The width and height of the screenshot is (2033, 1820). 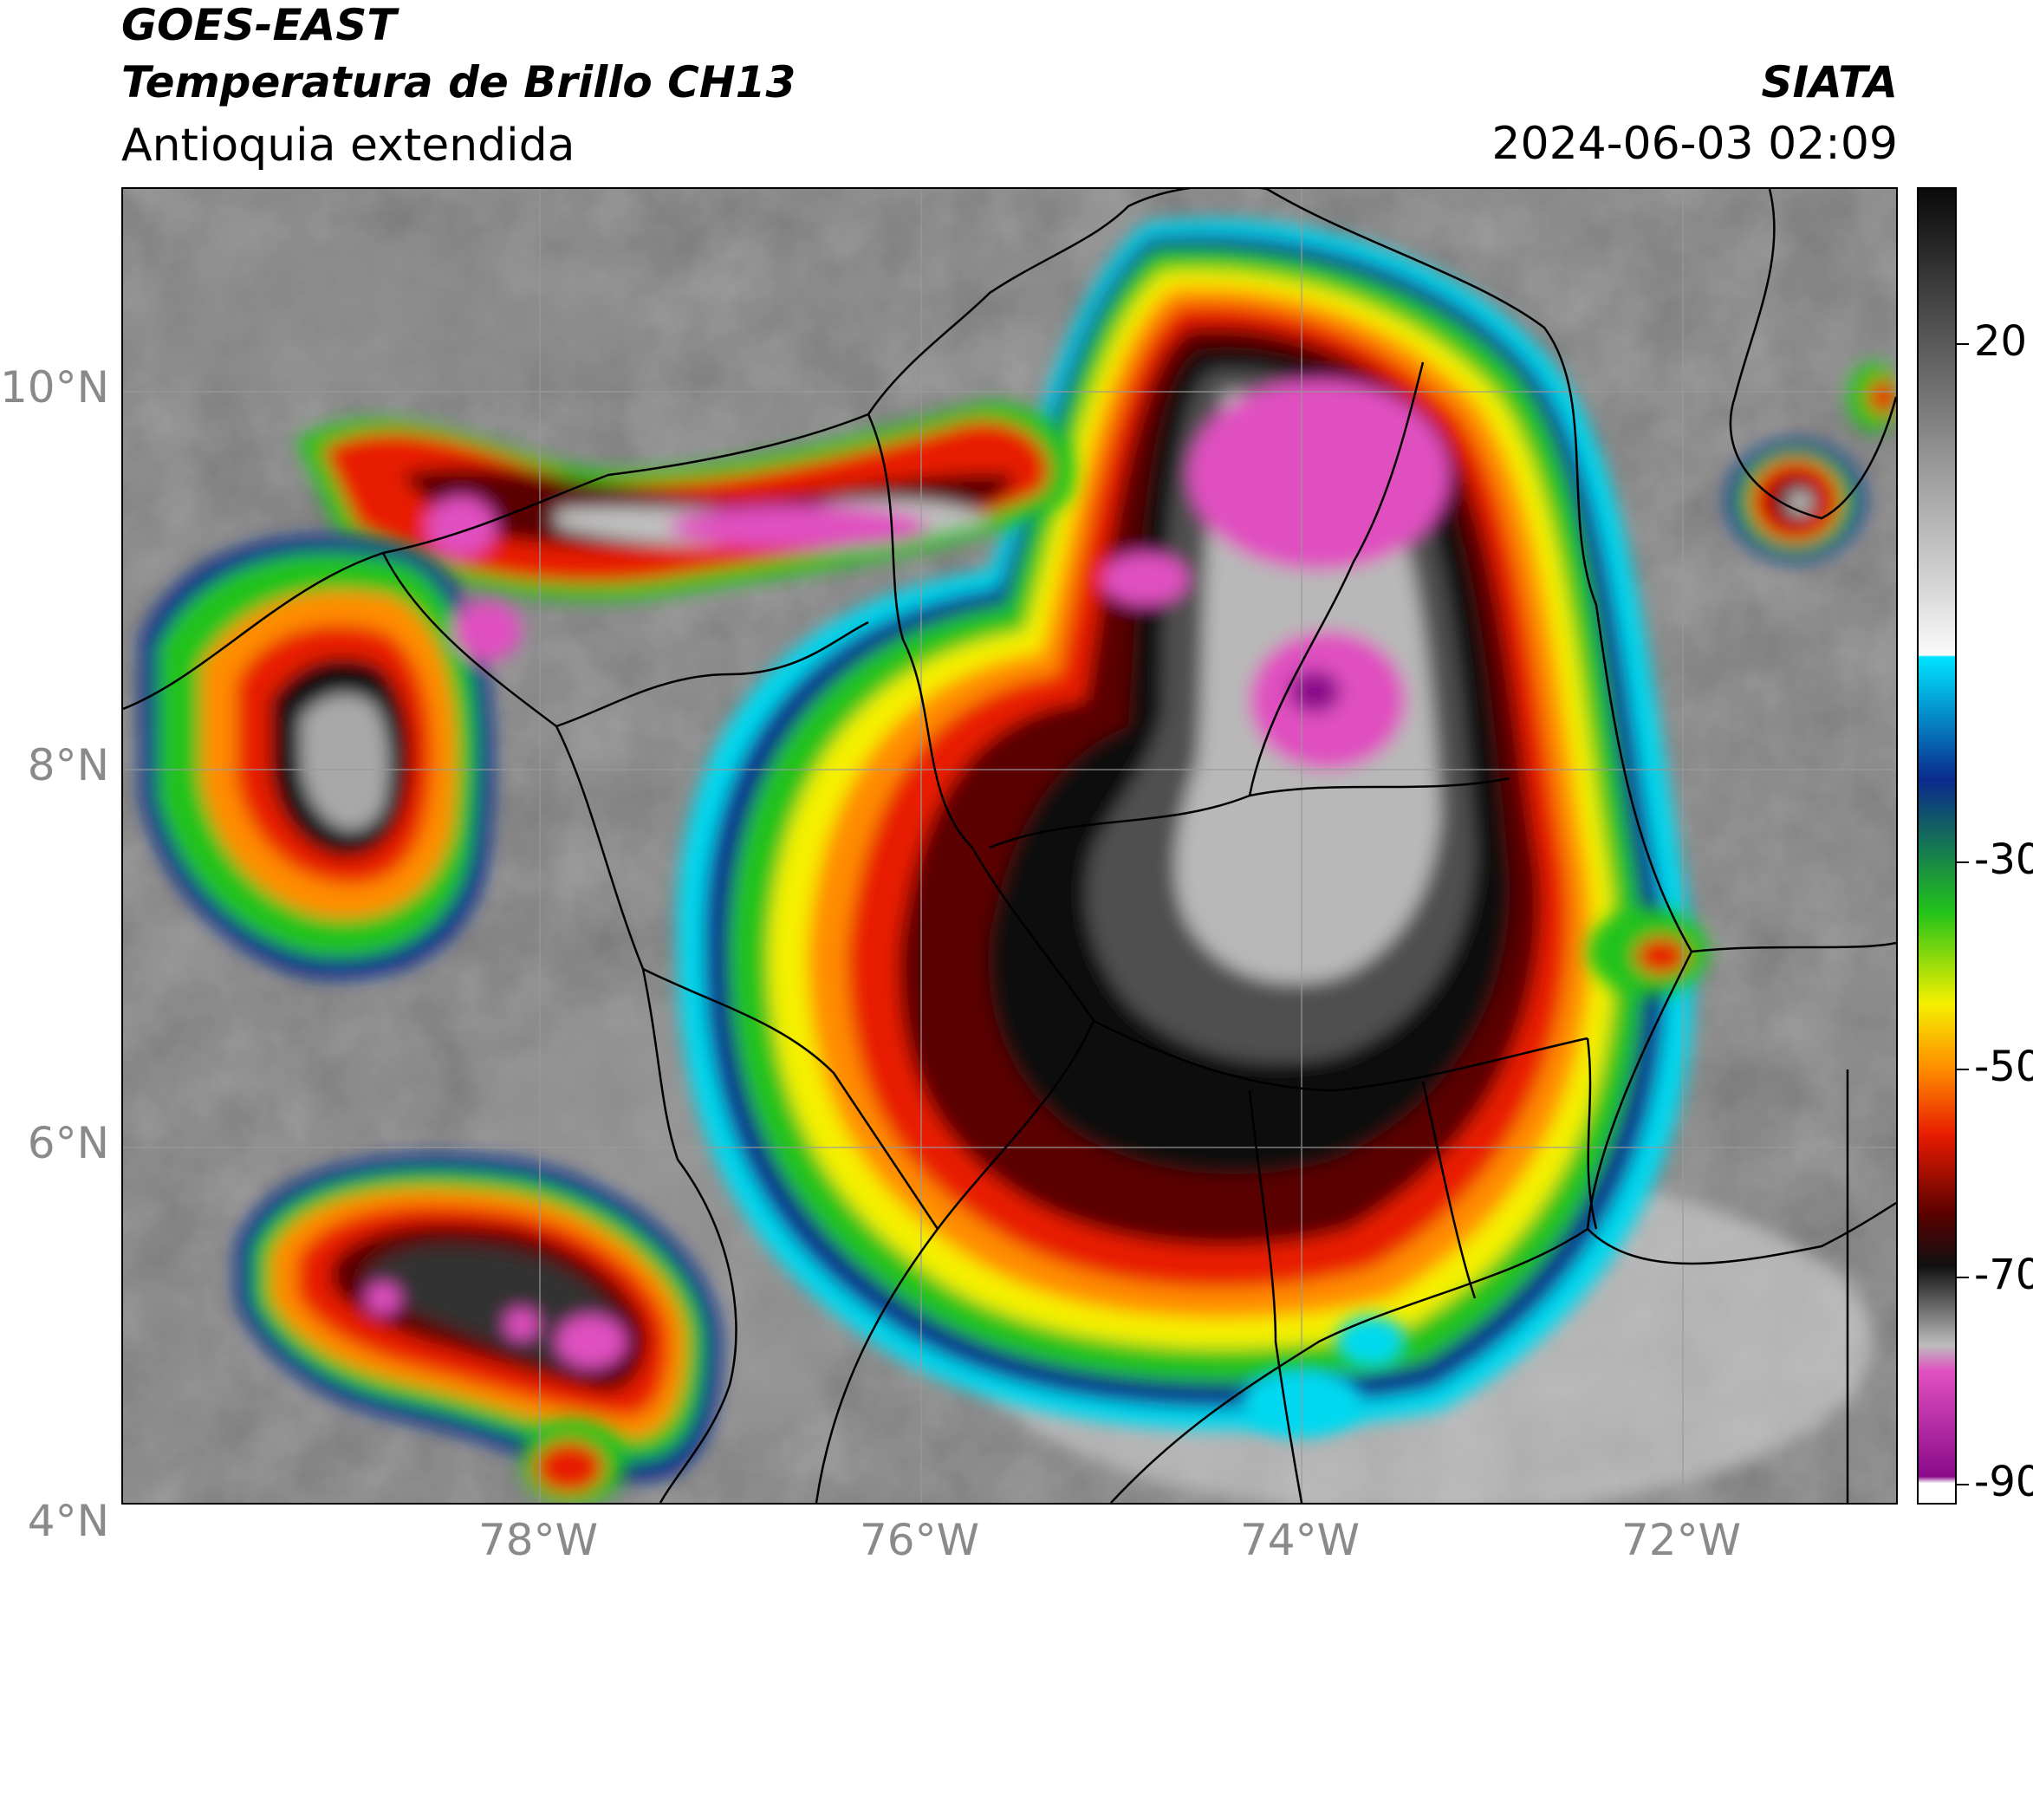 I want to click on small-cell-south, so click(x=574, y=1461).